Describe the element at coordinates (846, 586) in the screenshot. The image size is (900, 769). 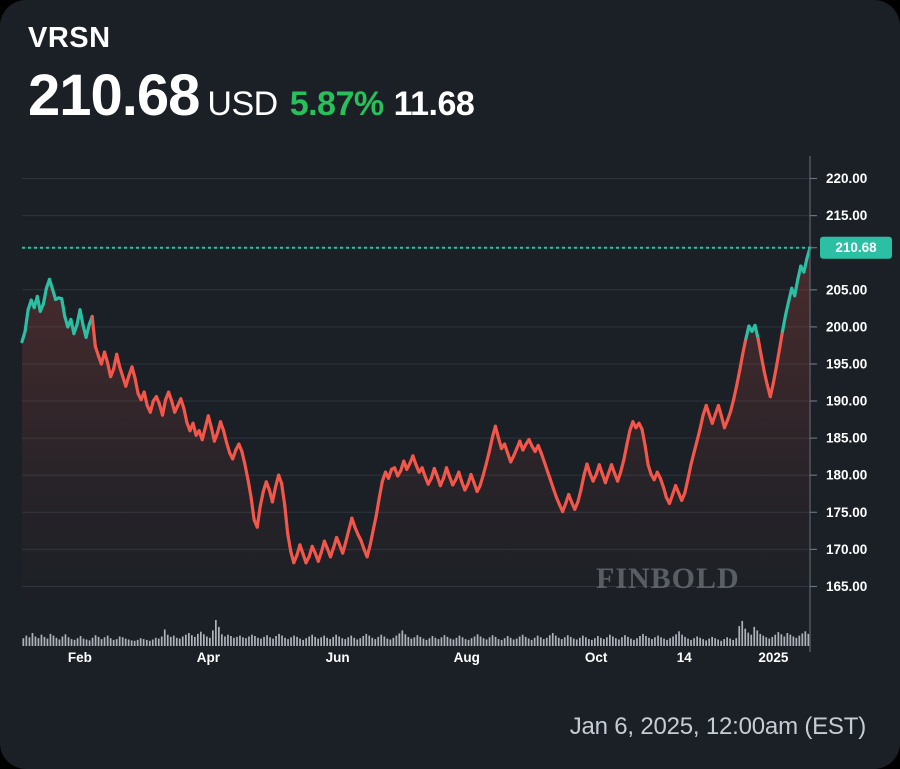
I see `y-axis-tick-label: 165.00` at that location.